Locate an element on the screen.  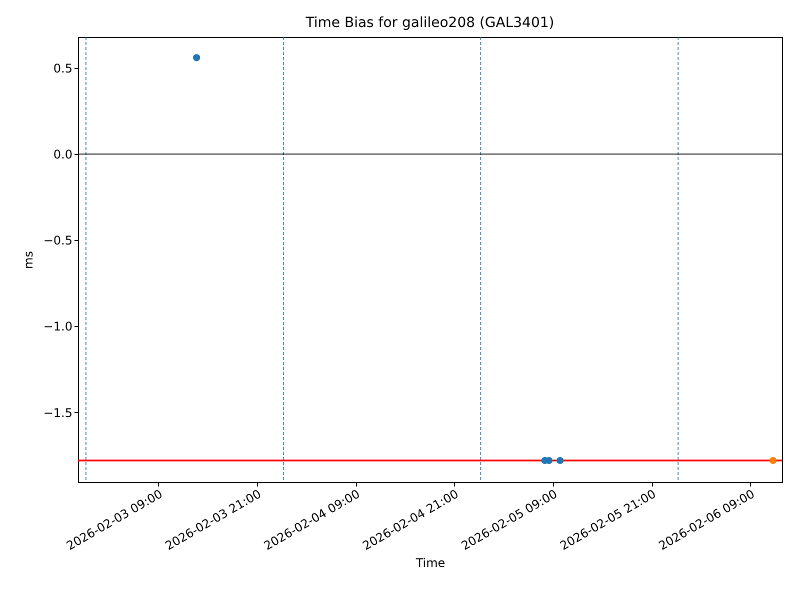
y-tick-label: 0.0 is located at coordinates (62, 155).